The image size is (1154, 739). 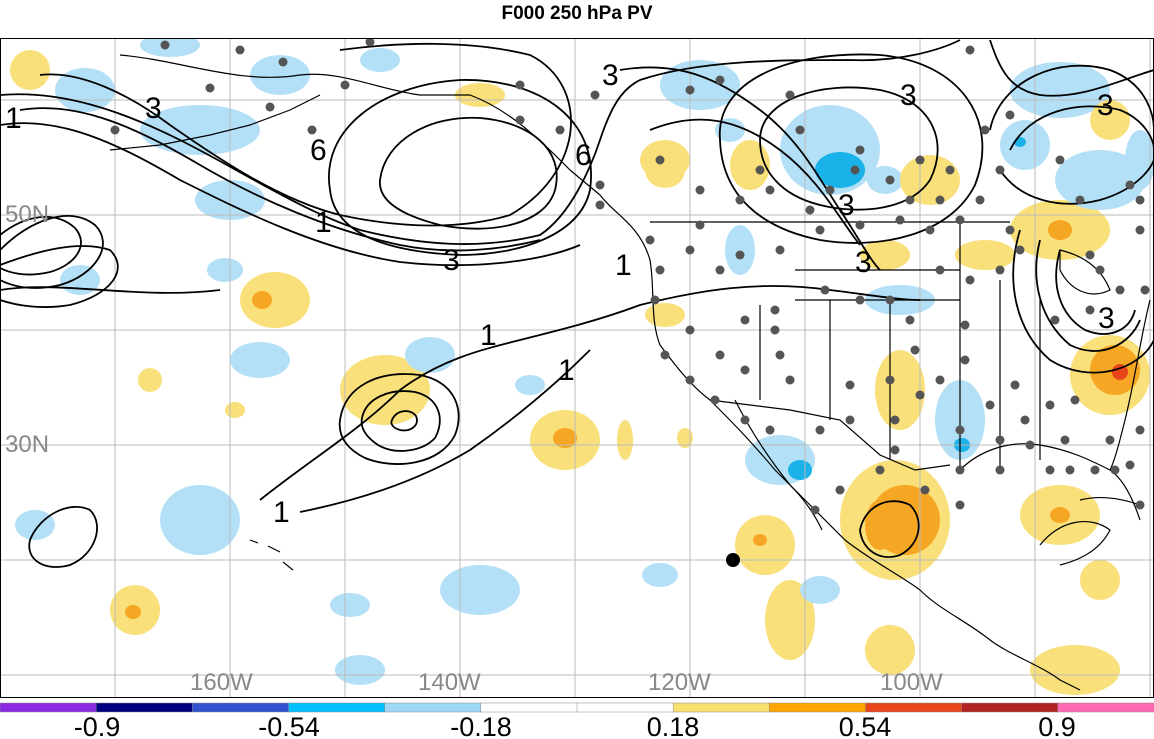 I want to click on colorbar-swatches, so click(x=577, y=707).